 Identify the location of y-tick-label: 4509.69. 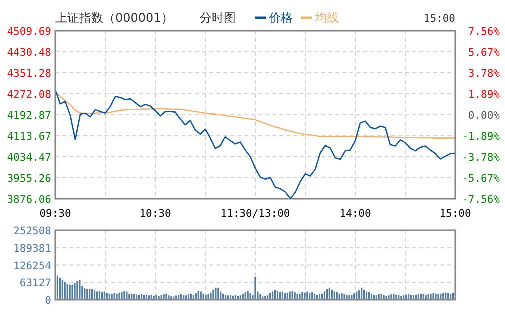
(29, 32).